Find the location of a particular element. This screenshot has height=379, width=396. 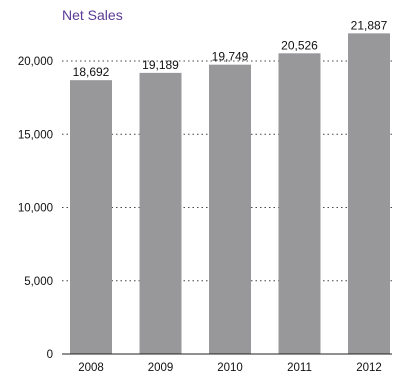

x-tick-label: 2008 is located at coordinates (91, 368).